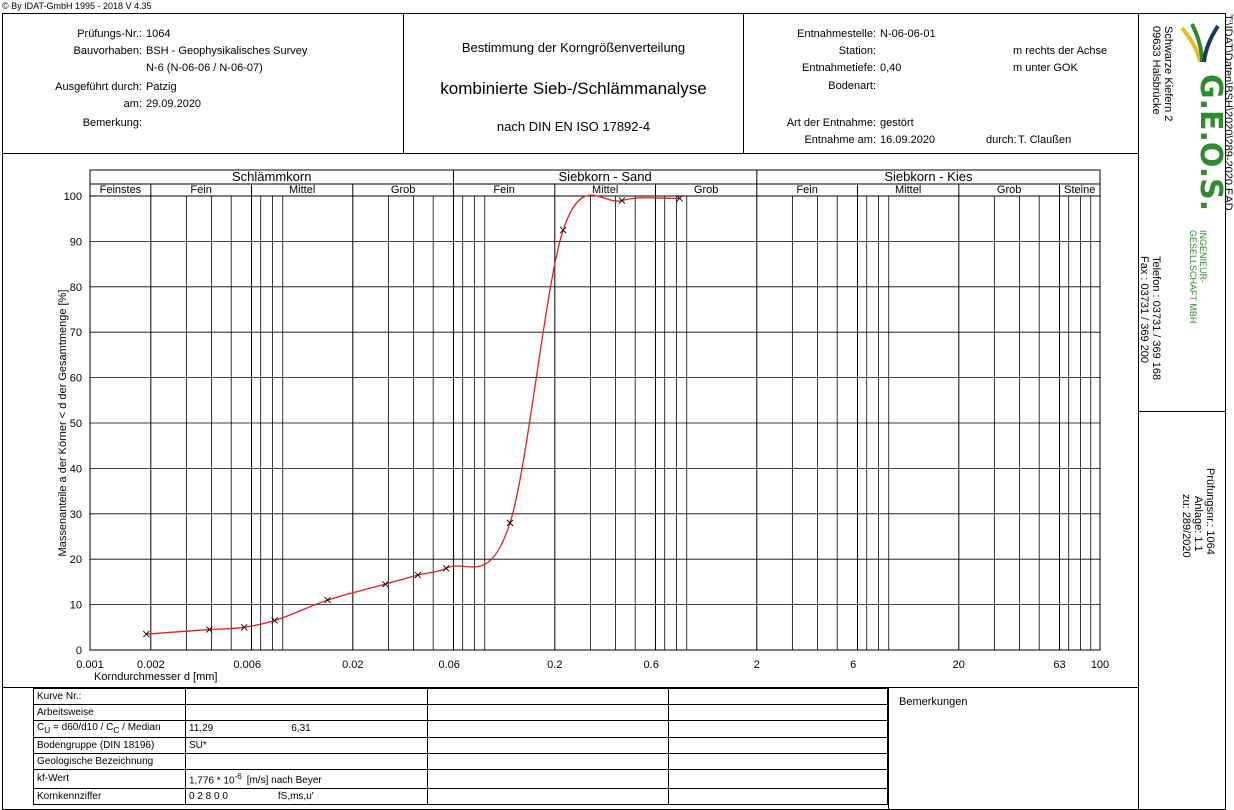  I want to click on bauvorhaben-value-2: N-6 (N-06-06 / N-06-07), so click(204, 68).